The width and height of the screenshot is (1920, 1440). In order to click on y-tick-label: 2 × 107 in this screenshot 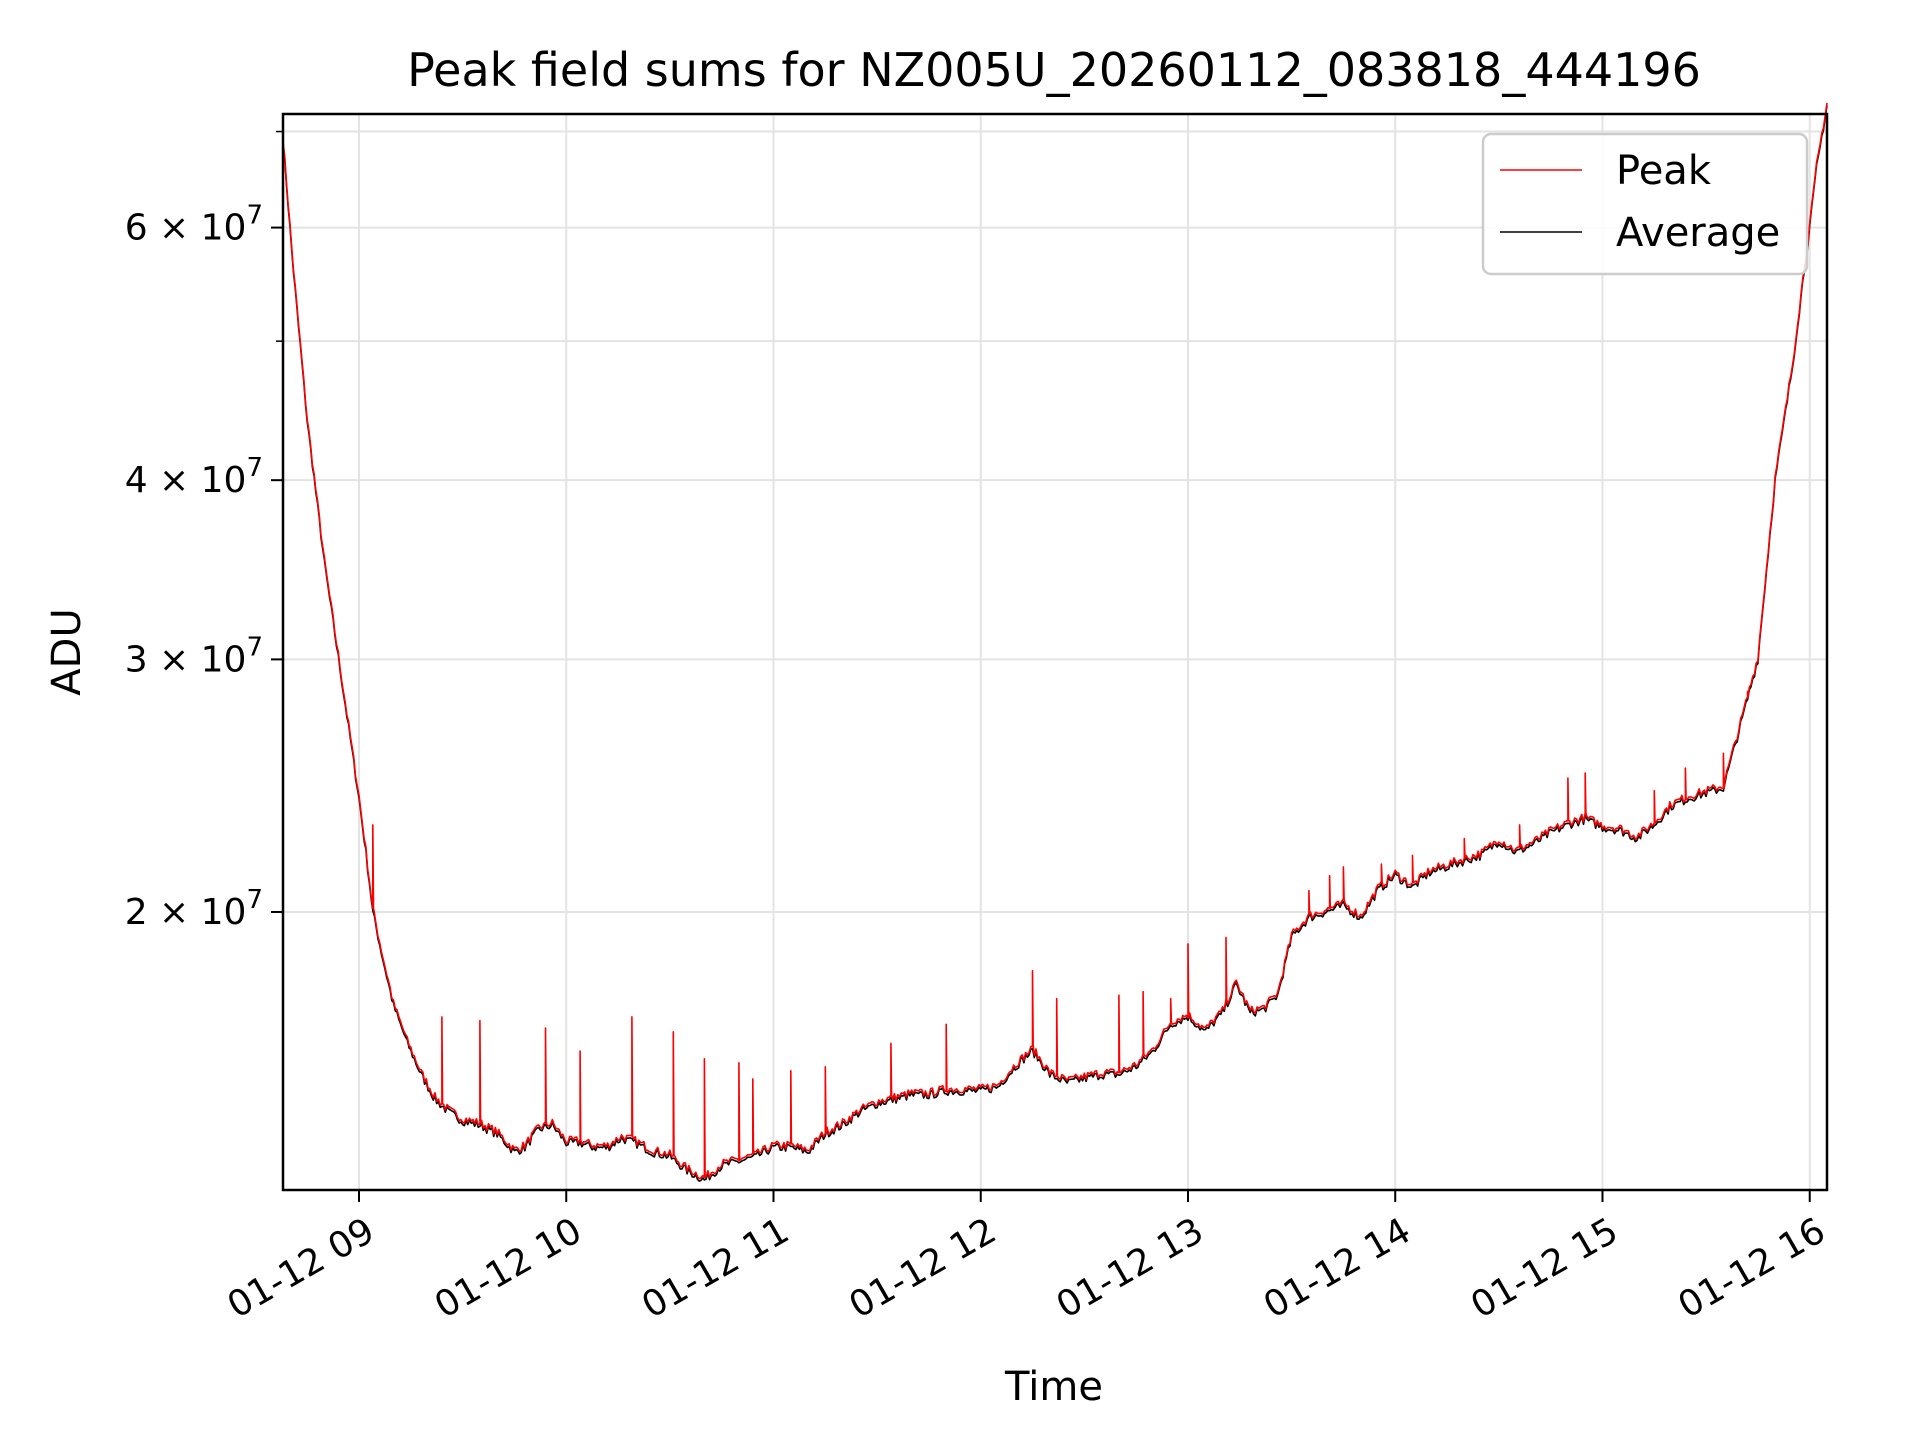, I will do `click(194, 909)`.